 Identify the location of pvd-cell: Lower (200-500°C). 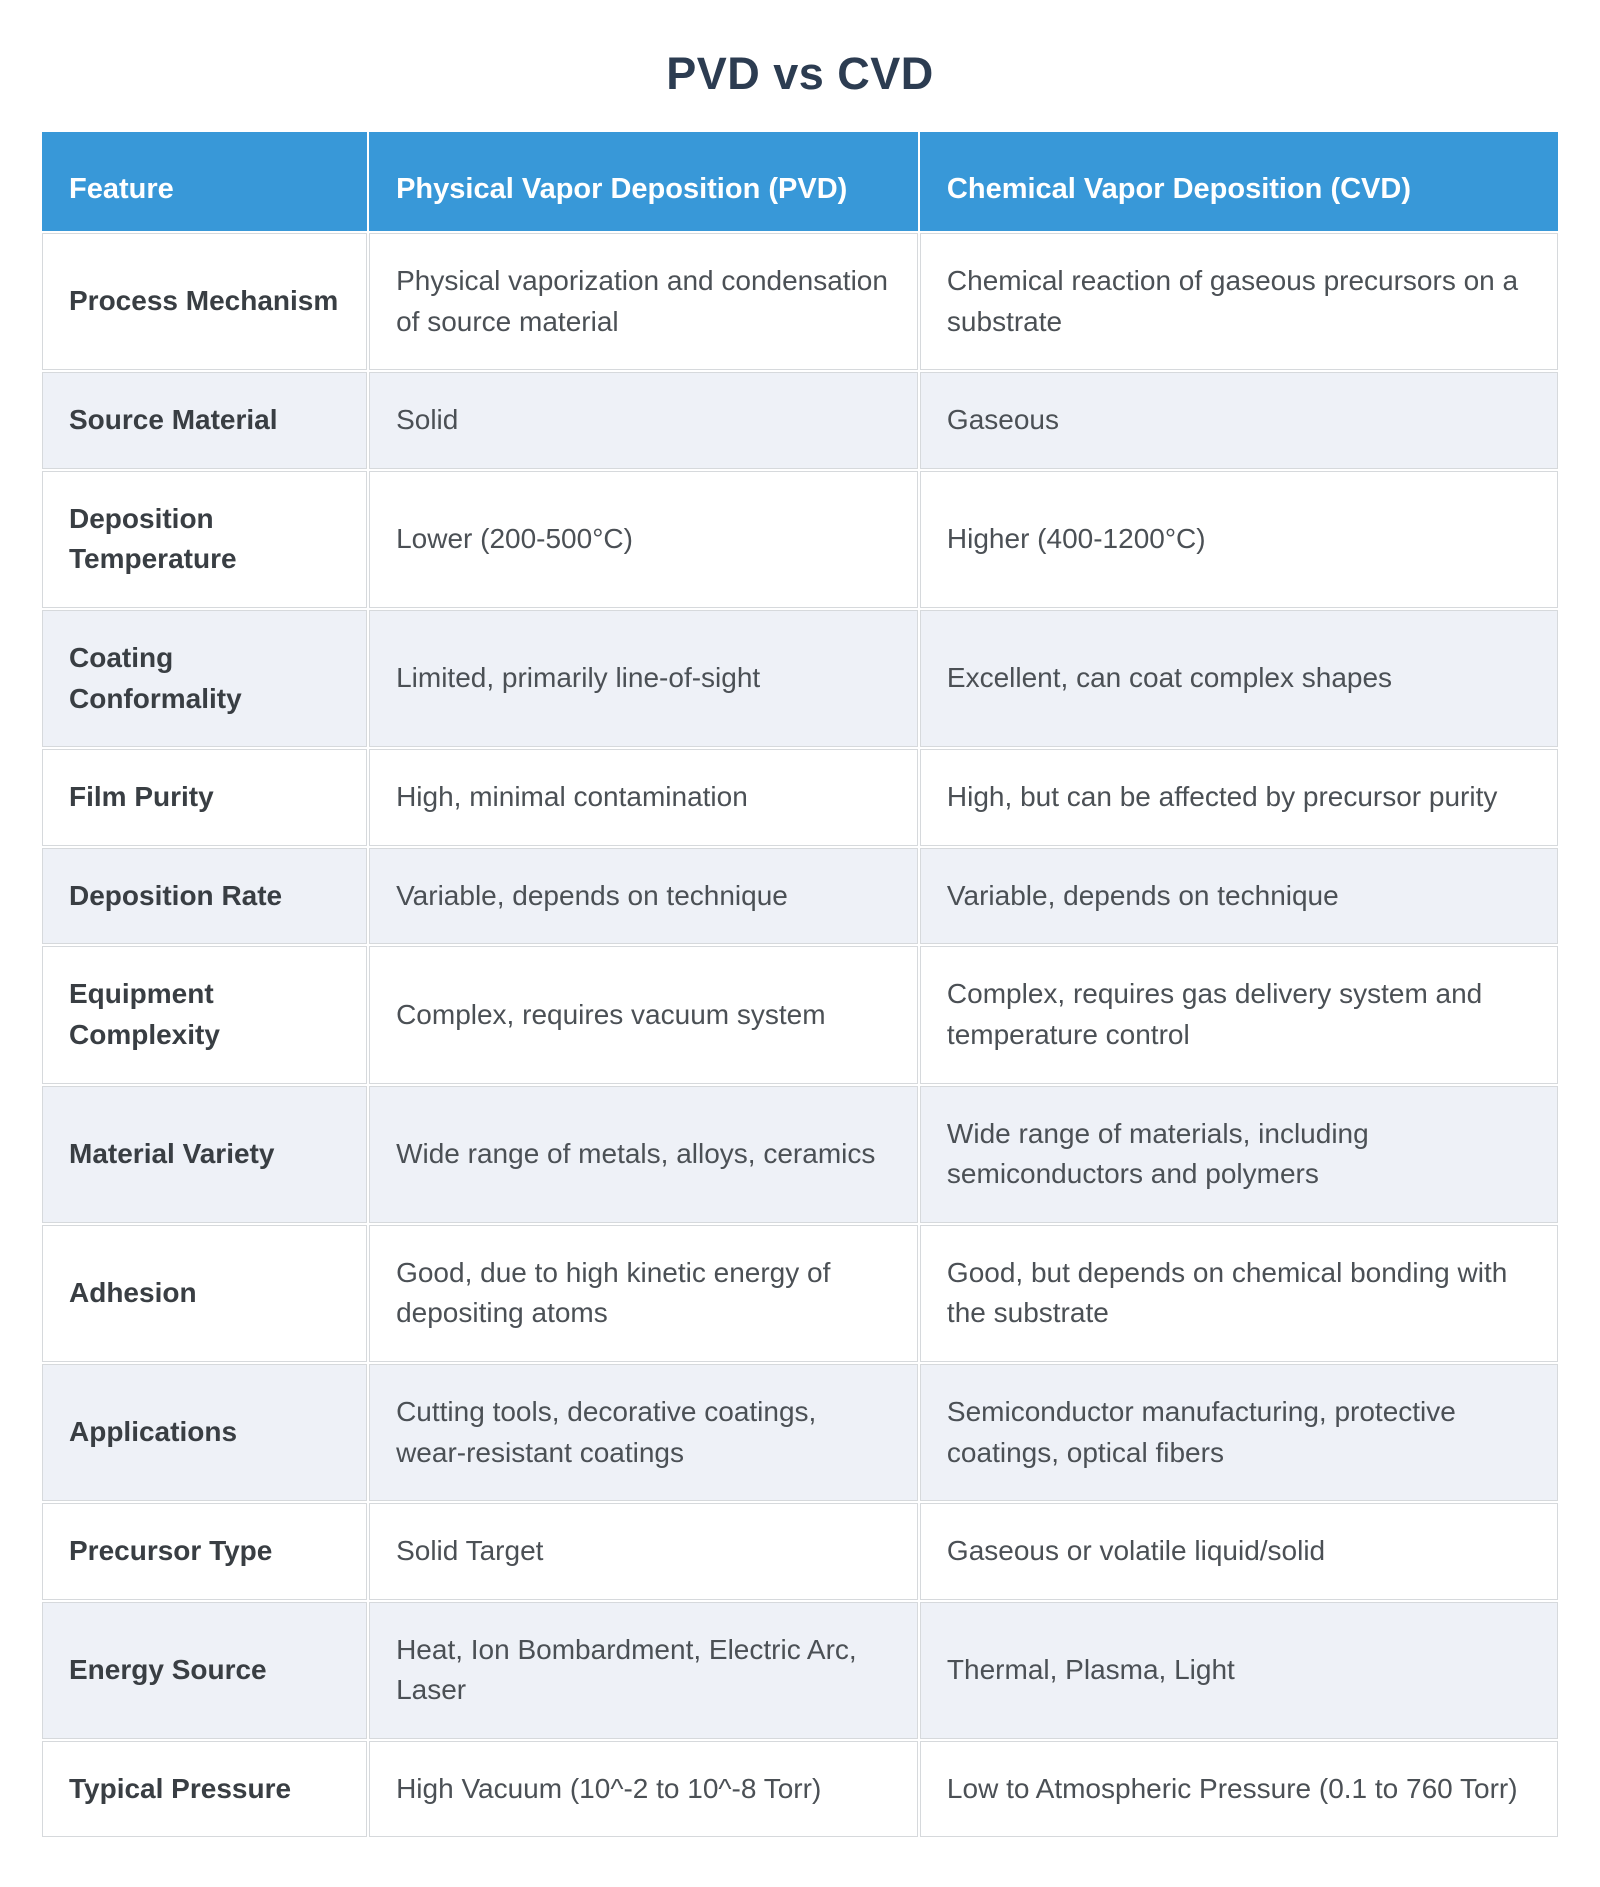
(643, 539).